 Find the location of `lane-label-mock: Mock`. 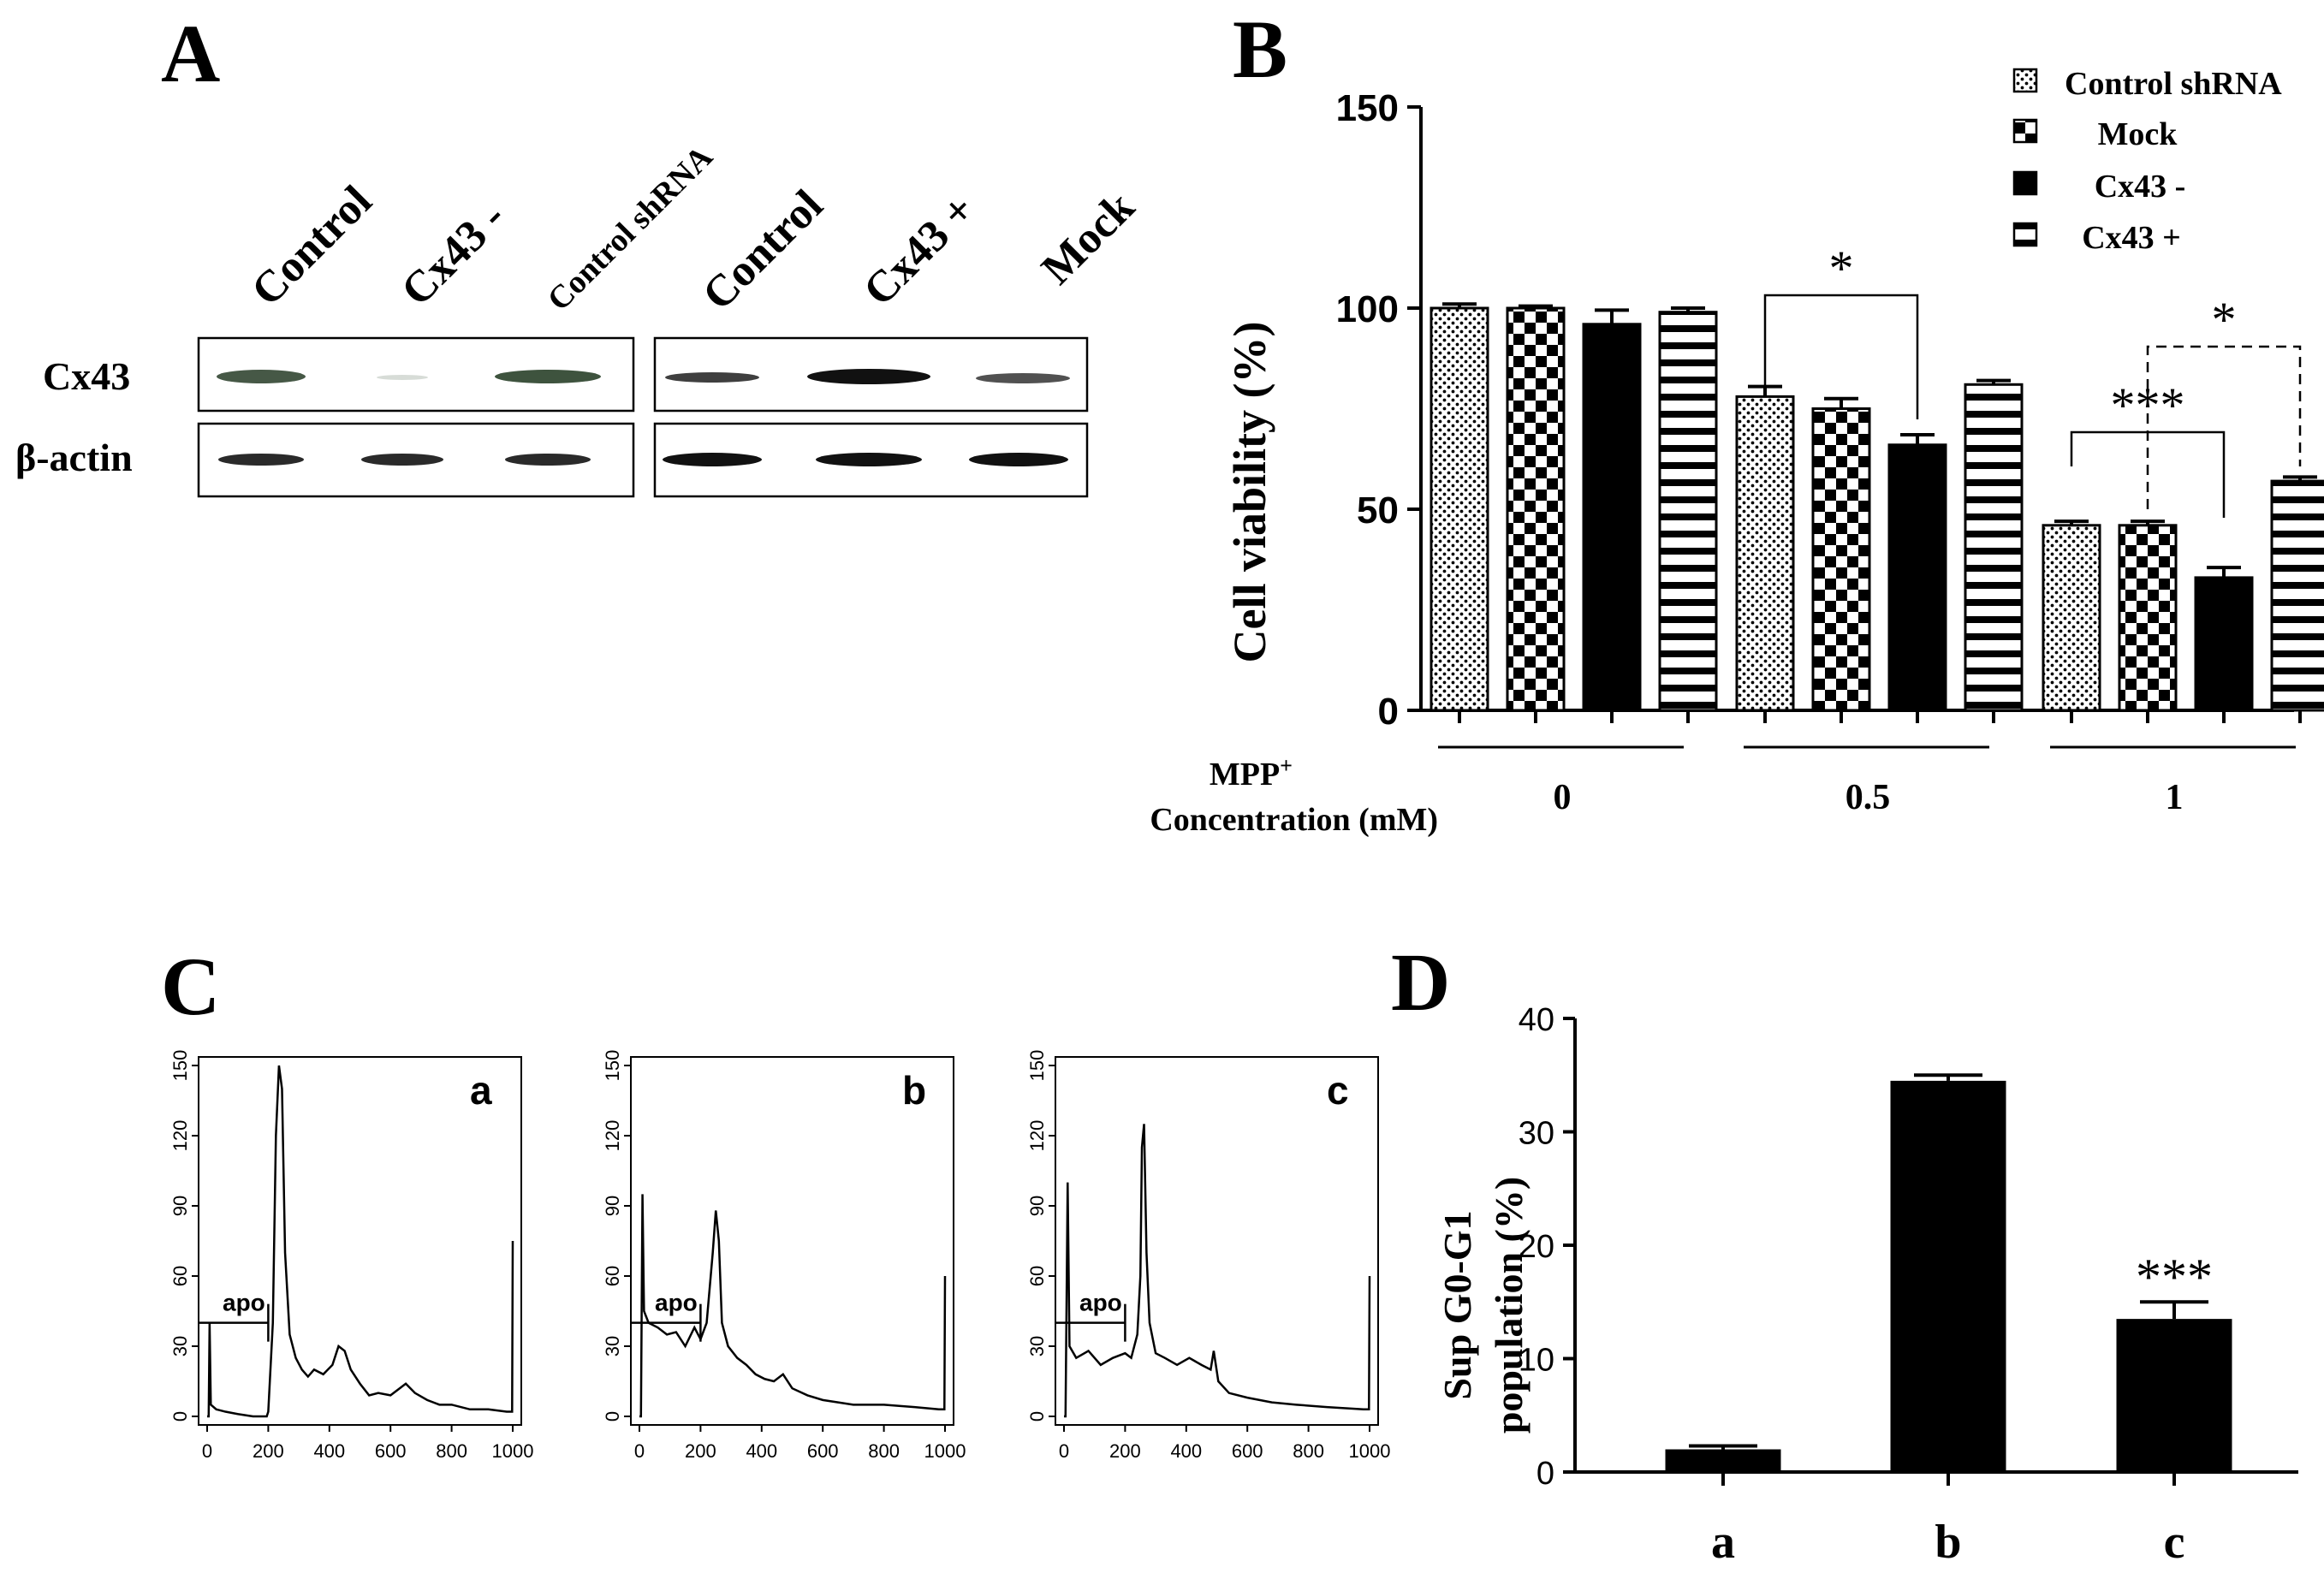

lane-label-mock: Mock is located at coordinates (1088, 238).